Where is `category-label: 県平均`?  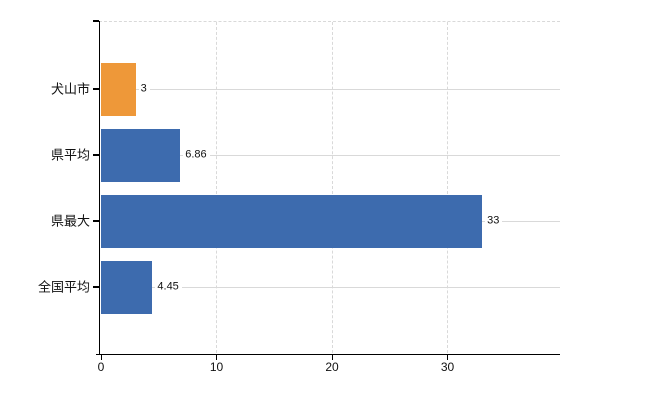
category-label: 県平均 is located at coordinates (70, 155).